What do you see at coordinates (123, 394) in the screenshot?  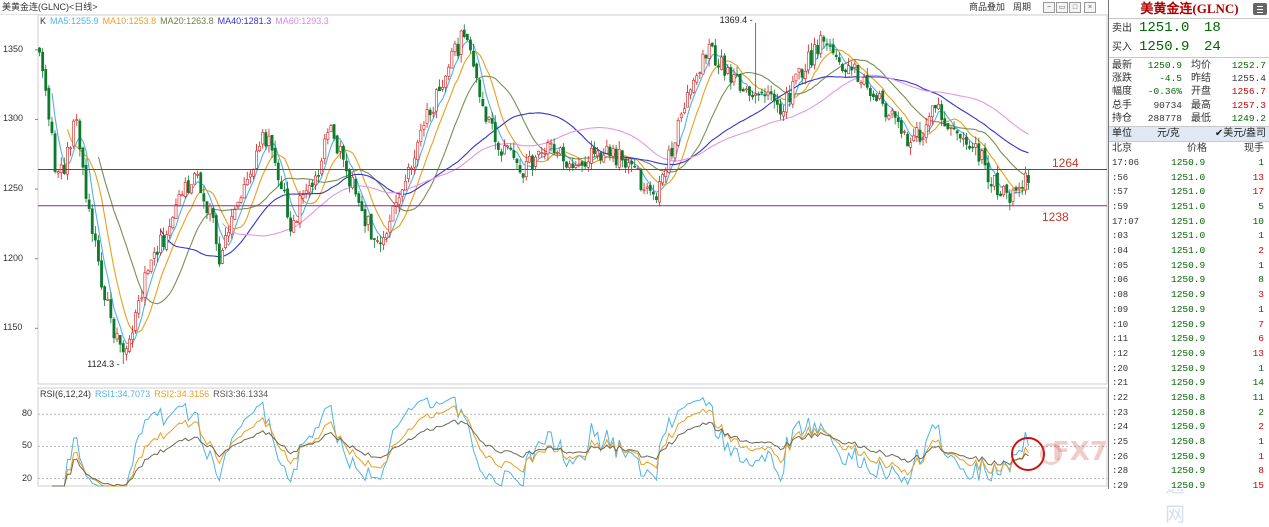 I see `rsi-legend-entry: RSI1:34.7073` at bounding box center [123, 394].